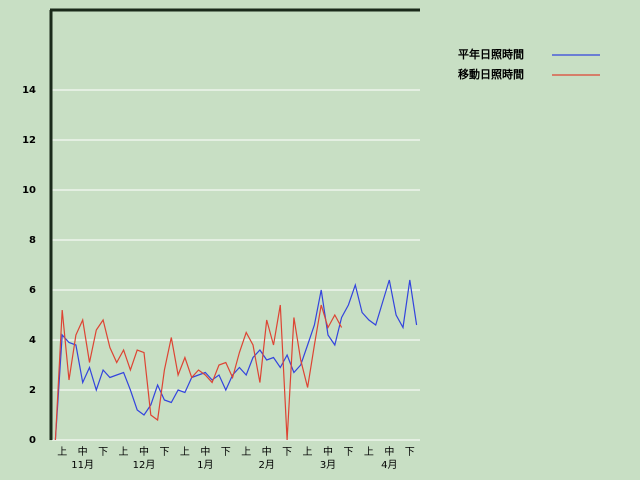  What do you see at coordinates (32, 390) in the screenshot?
I see `y-tick-label: 2` at bounding box center [32, 390].